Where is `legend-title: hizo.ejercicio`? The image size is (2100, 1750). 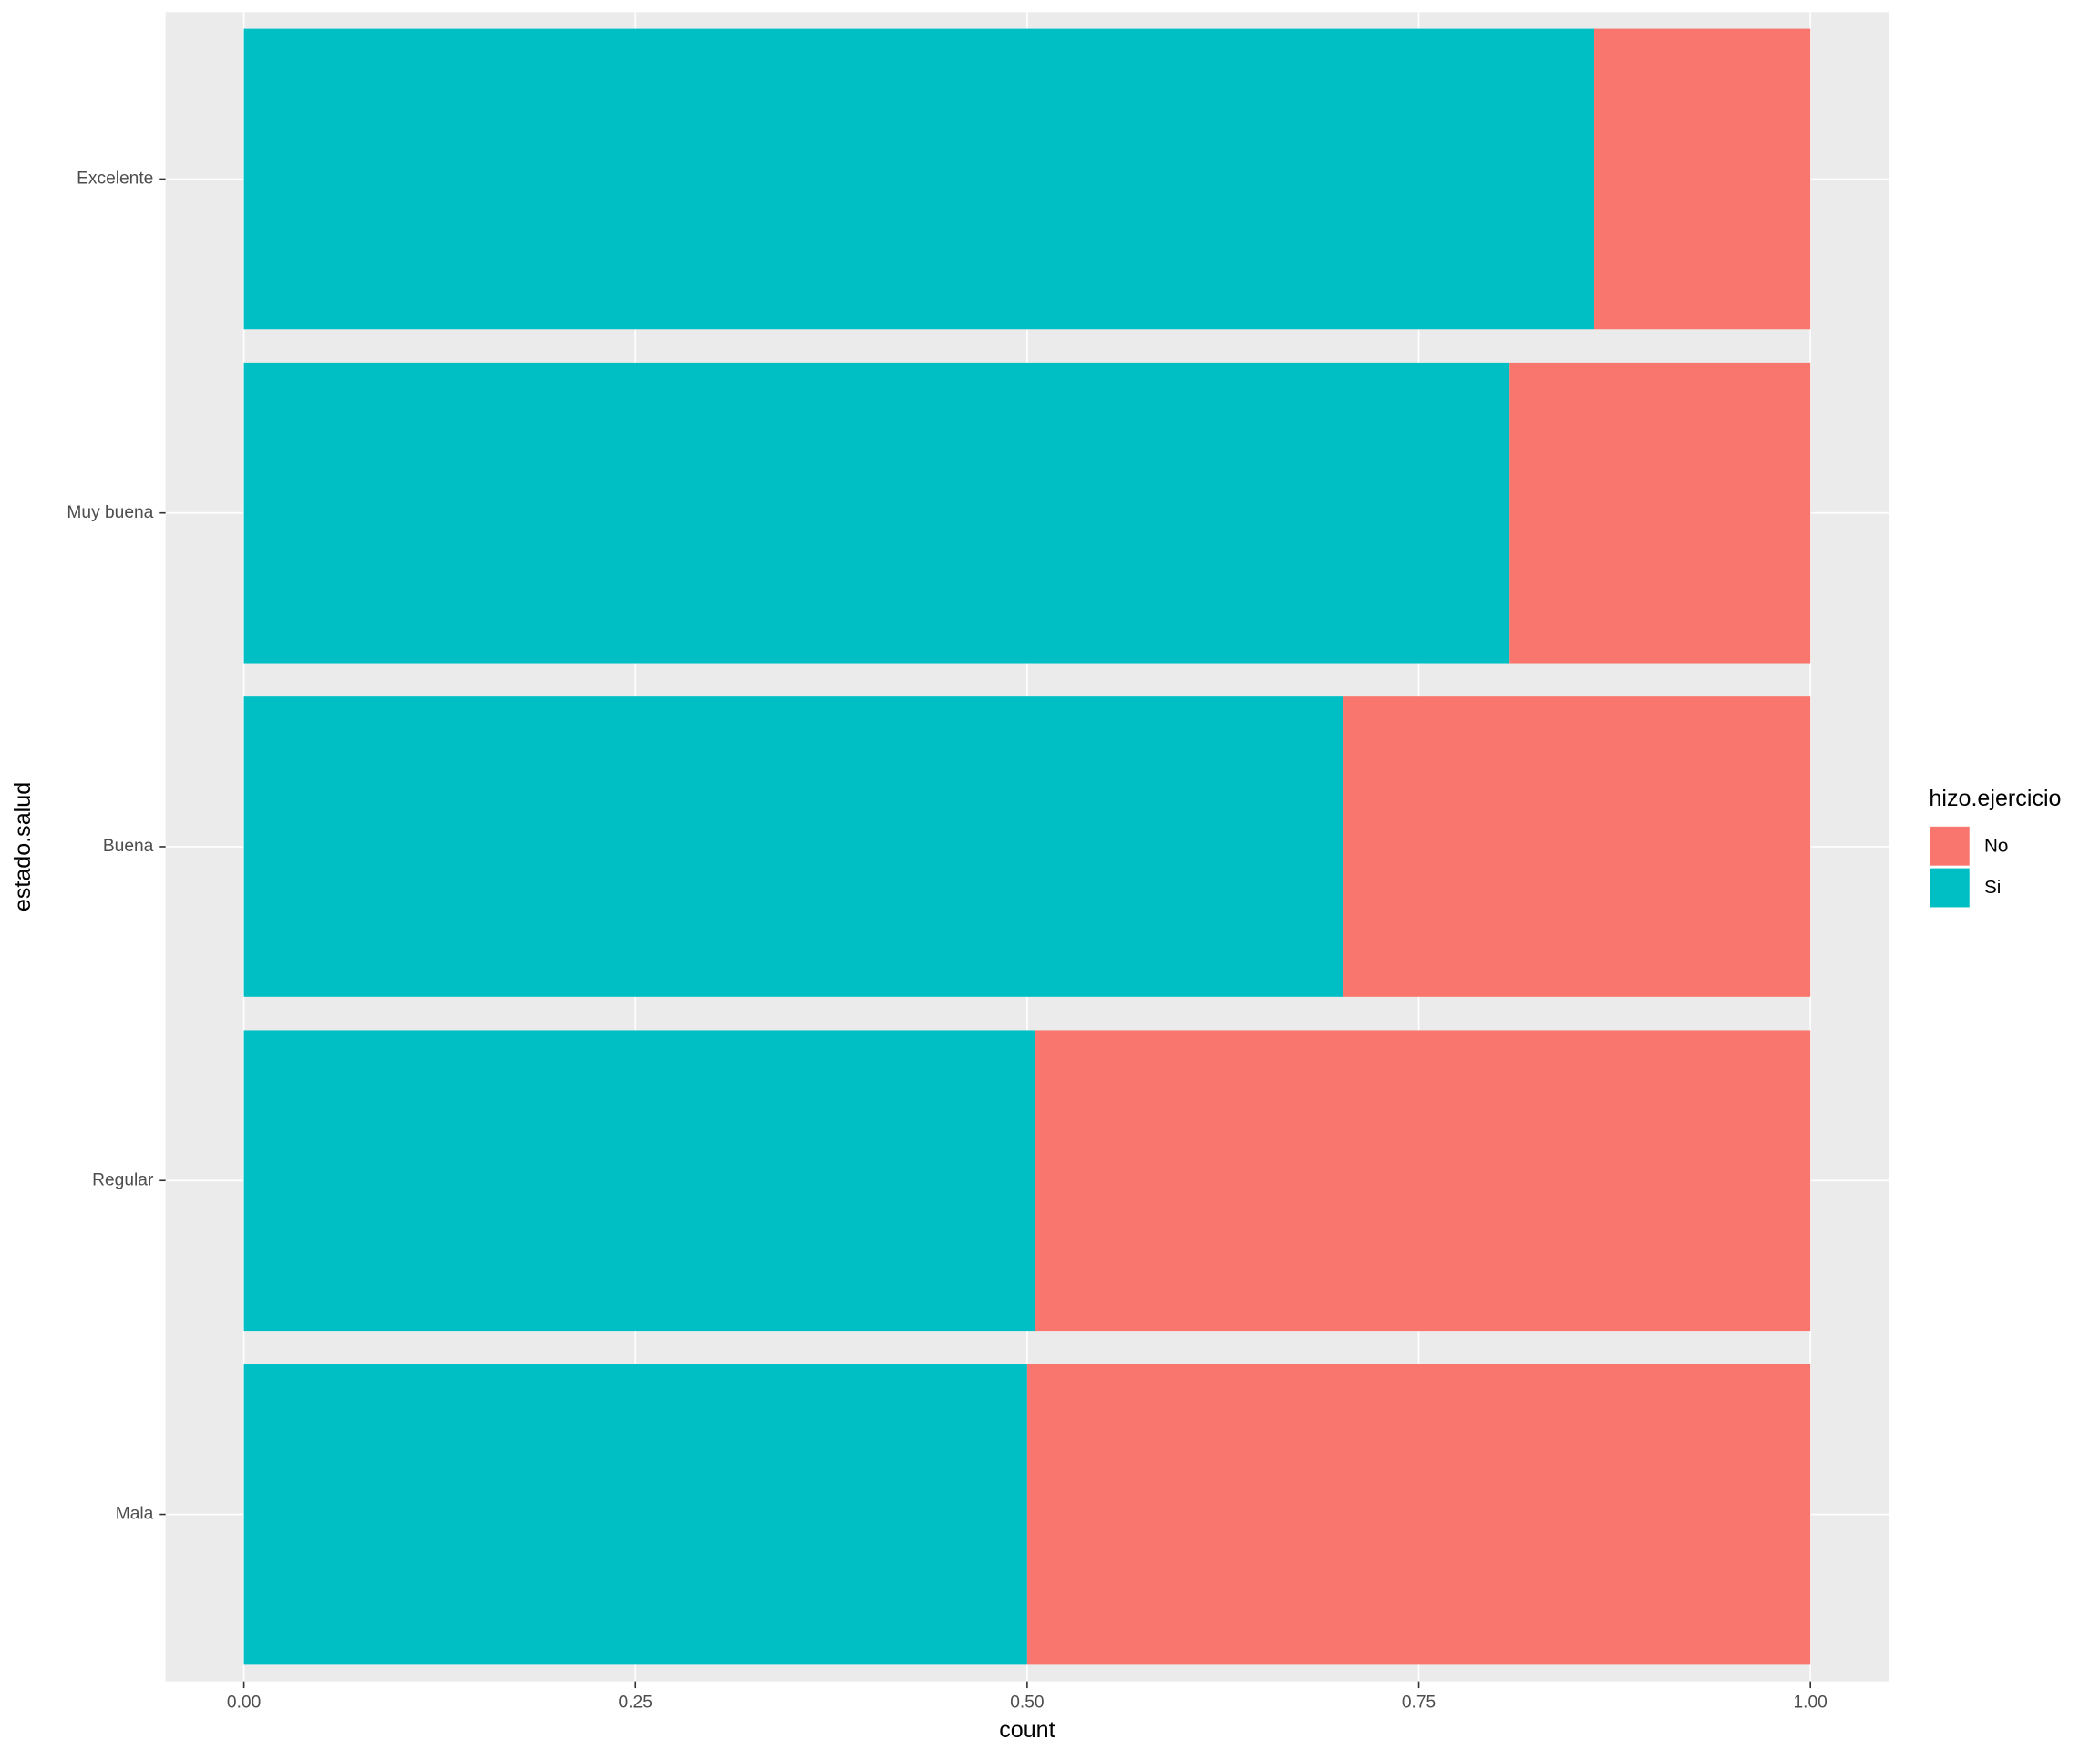 legend-title: hizo.ejercicio is located at coordinates (1995, 798).